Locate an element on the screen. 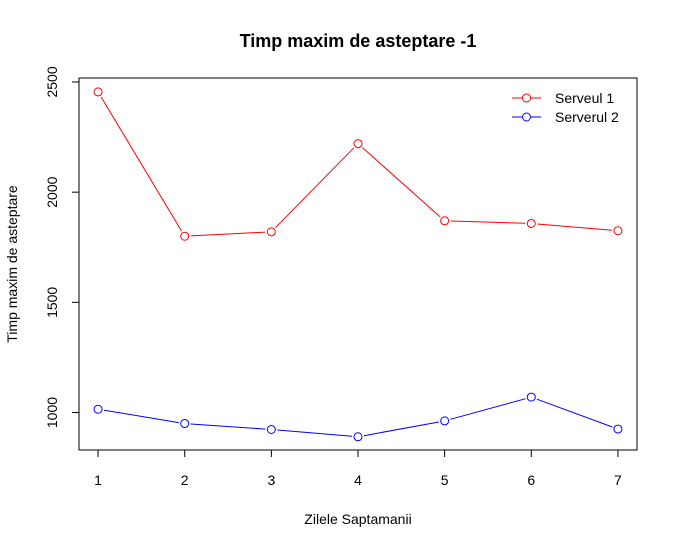 This screenshot has height=548, width=677. x-axis-label: Zilele Saptamanii is located at coordinates (357, 519).